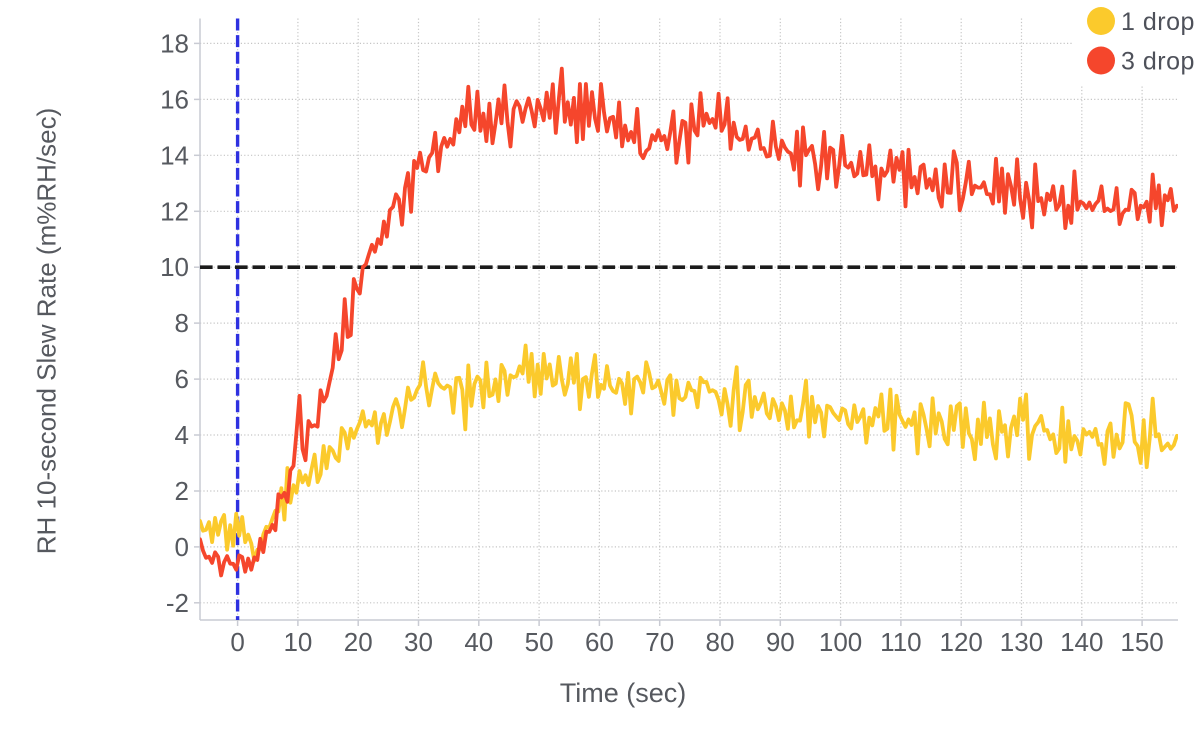  Describe the element at coordinates (174, 155) in the screenshot. I see `svg-text: 14` at that location.